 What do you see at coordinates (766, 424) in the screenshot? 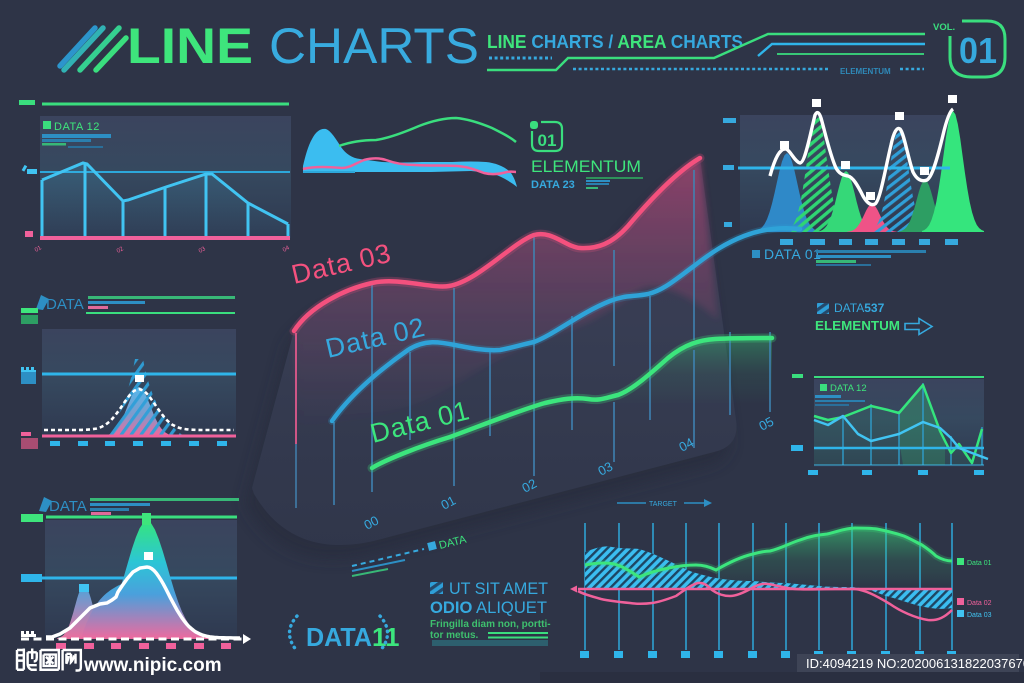
I see `svg-text: 05` at bounding box center [766, 424].